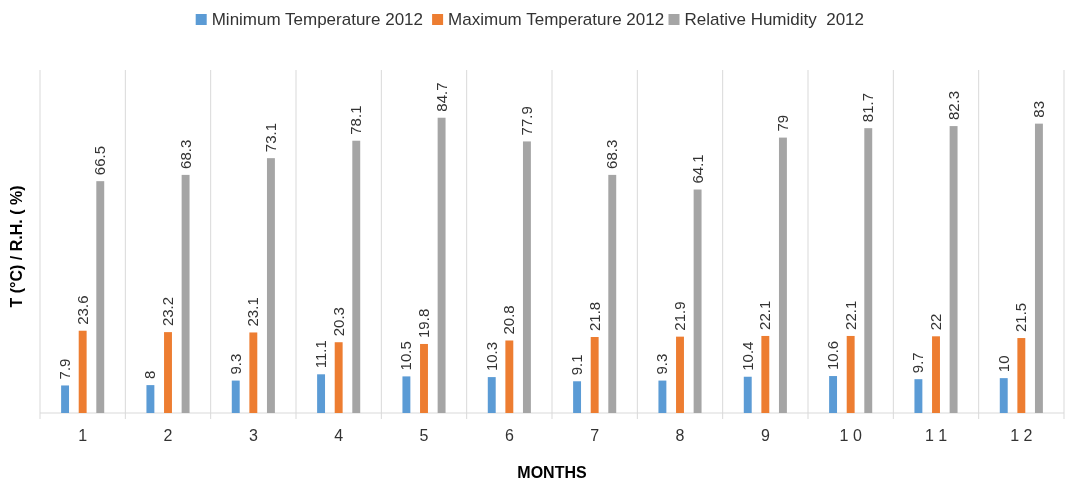 The width and height of the screenshot is (1072, 482). What do you see at coordinates (1021, 435) in the screenshot?
I see `x-tick-label: 1 2` at bounding box center [1021, 435].